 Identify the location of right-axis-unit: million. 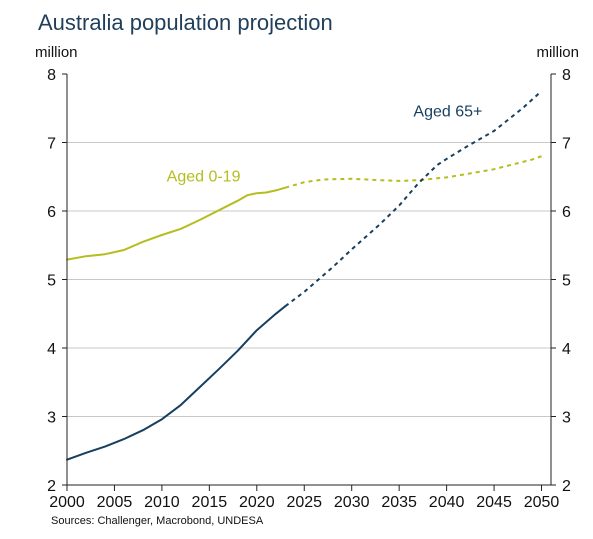
(557, 52).